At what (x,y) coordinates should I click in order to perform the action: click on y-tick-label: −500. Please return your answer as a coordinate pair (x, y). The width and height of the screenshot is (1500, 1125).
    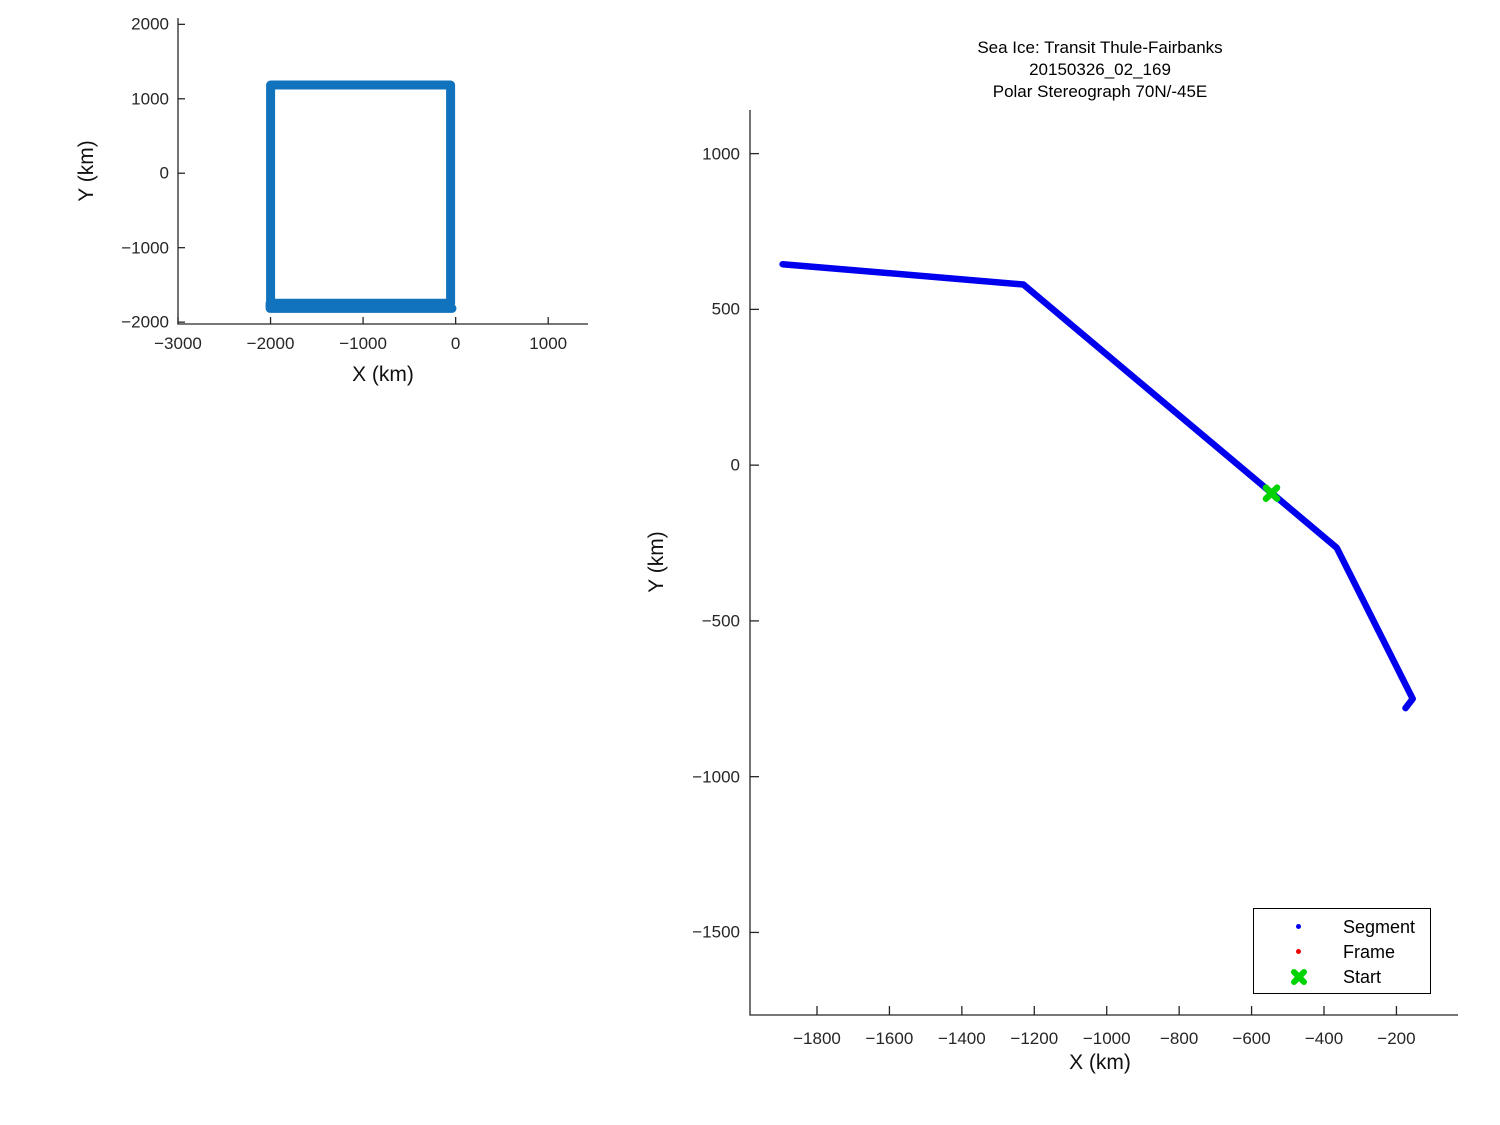
    Looking at the image, I should click on (720, 621).